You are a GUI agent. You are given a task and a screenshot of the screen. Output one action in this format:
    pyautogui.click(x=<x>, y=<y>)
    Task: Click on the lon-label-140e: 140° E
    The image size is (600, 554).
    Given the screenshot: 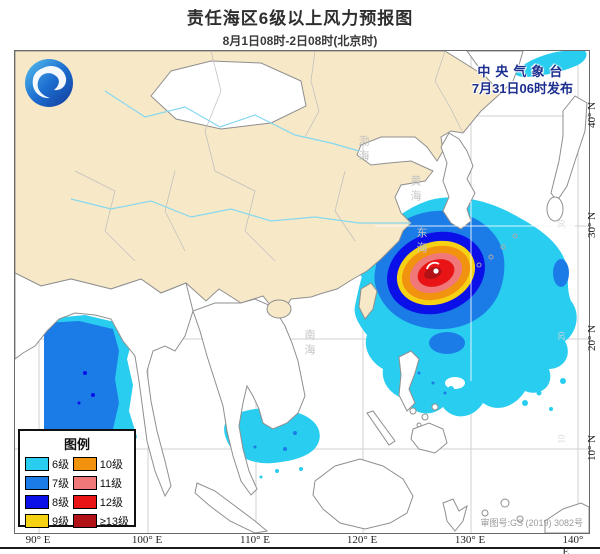 What is the action you would take?
    pyautogui.click(x=573, y=544)
    